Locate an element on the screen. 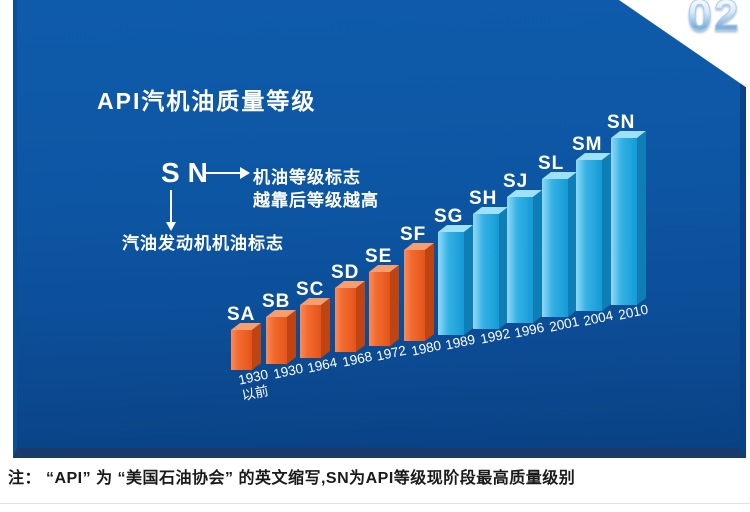 The image size is (750, 512). bar-sc is located at coordinates (310, 331).